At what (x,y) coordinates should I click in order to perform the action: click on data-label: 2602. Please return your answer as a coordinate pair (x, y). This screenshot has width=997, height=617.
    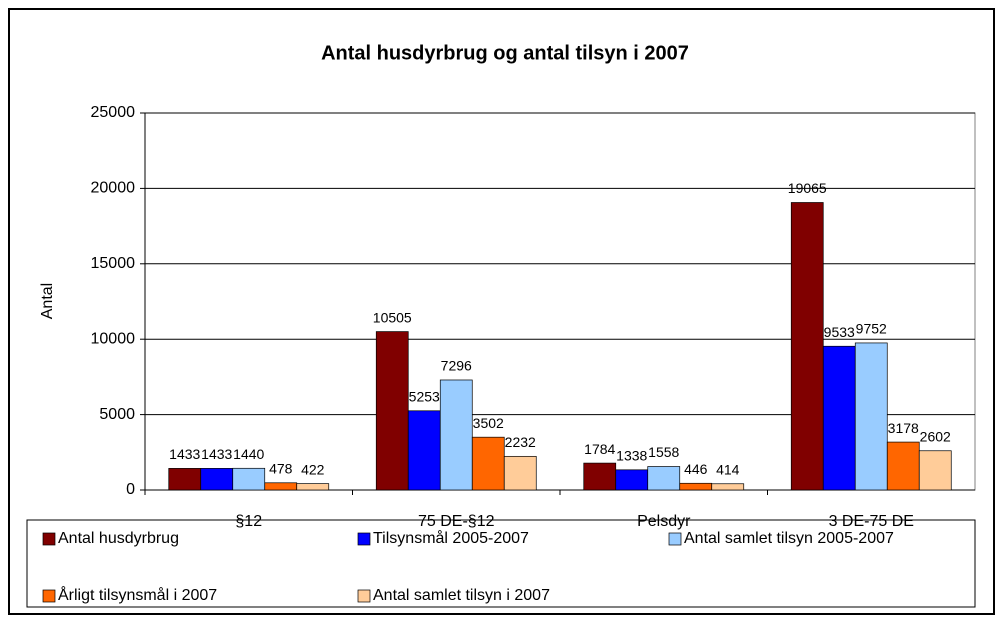
    Looking at the image, I should click on (935, 436).